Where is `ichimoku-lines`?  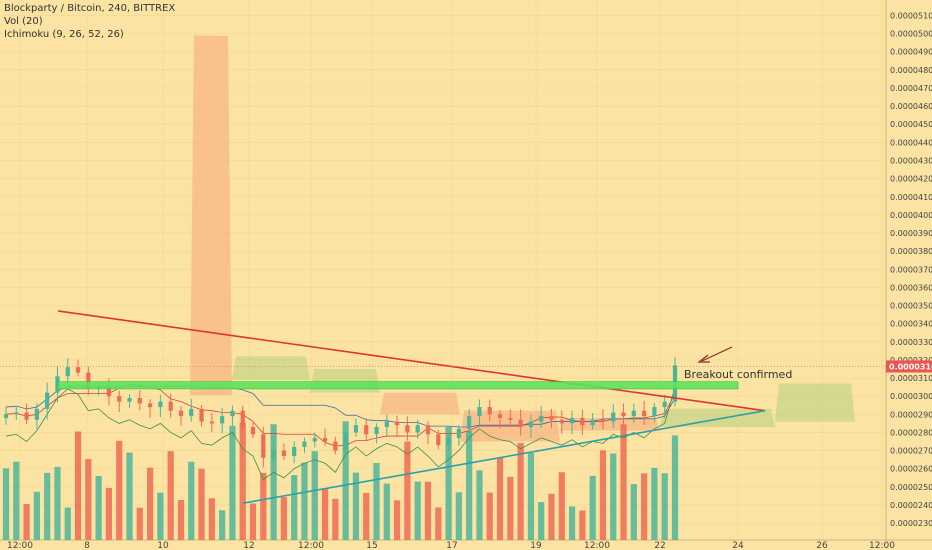 ichimoku-lines is located at coordinates (340, 432).